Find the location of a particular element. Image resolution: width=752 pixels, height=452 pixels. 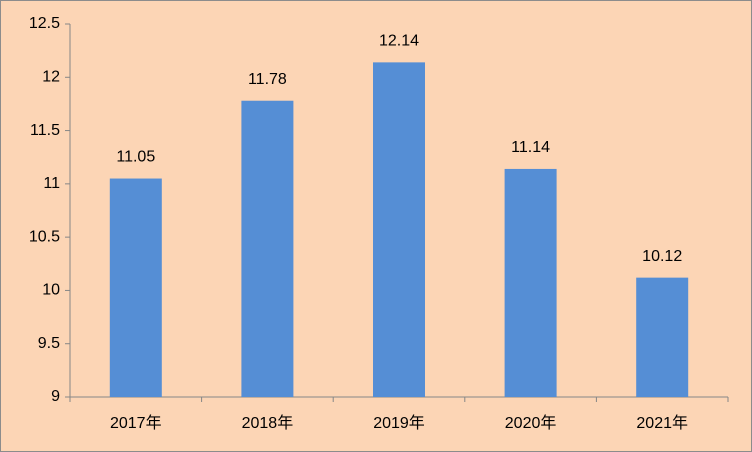

data-label: 10.12 is located at coordinates (662, 256).